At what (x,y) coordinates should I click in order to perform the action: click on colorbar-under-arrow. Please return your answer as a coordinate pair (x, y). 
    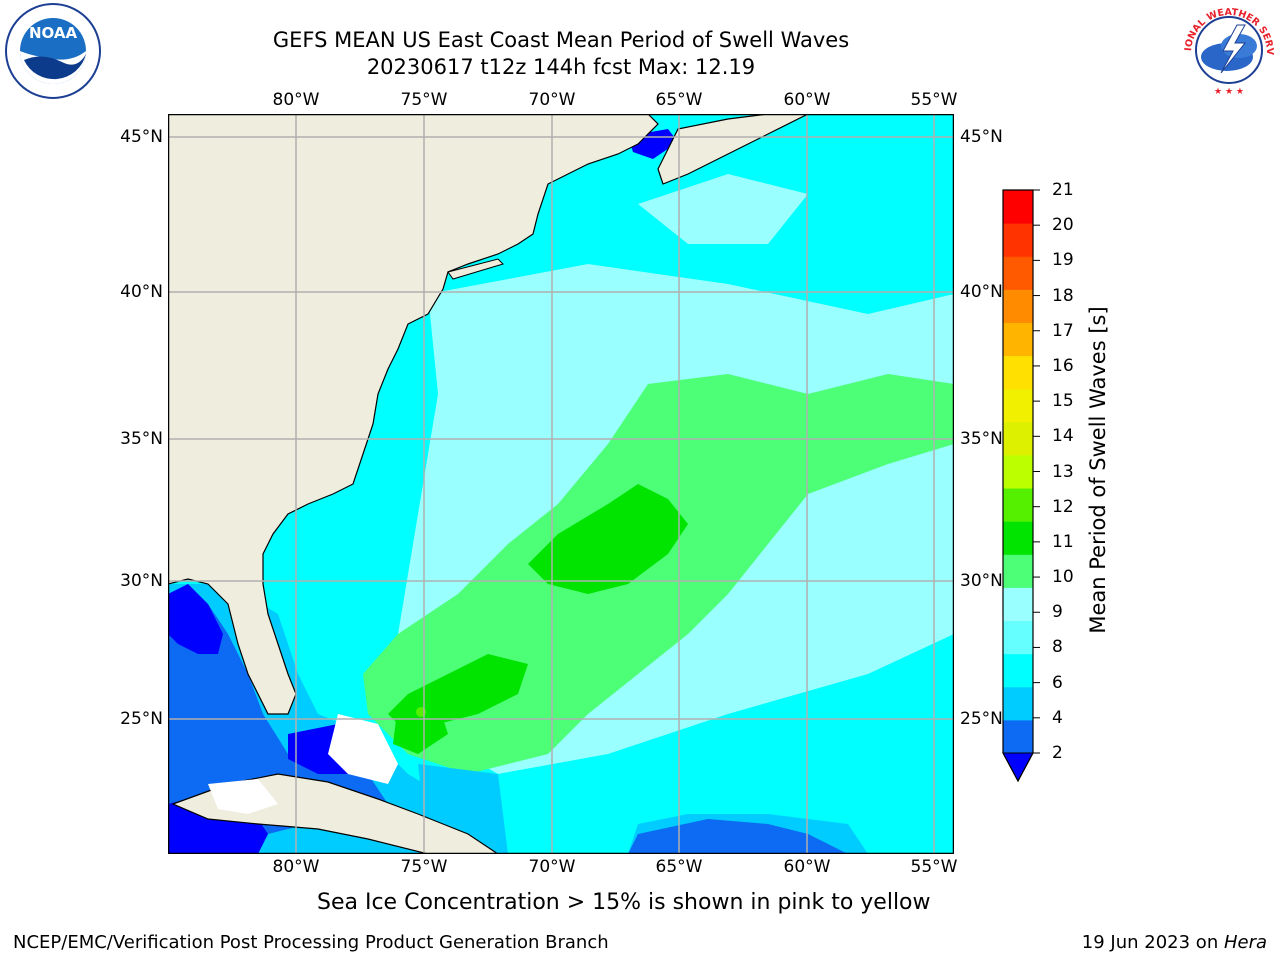
    Looking at the image, I should click on (1018, 767).